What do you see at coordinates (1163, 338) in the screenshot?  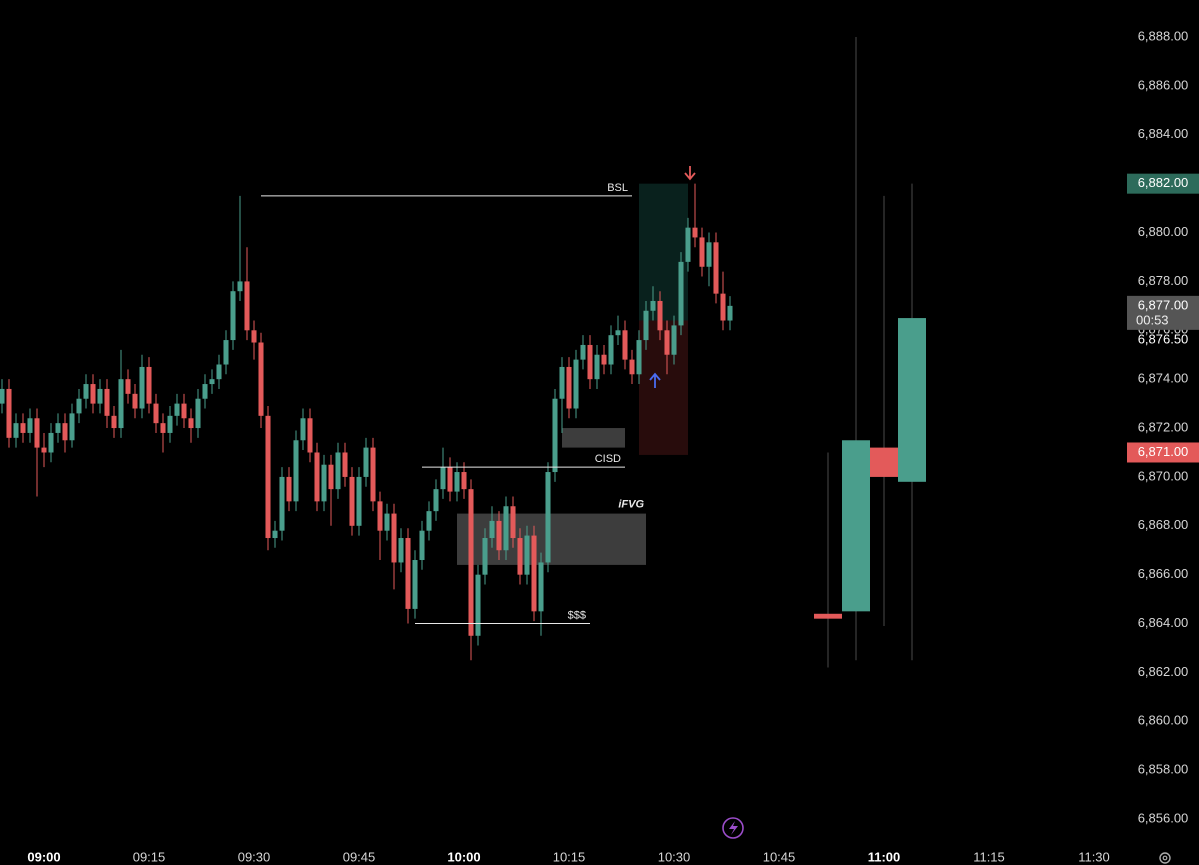 I see `price-label: 6,876.50` at bounding box center [1163, 338].